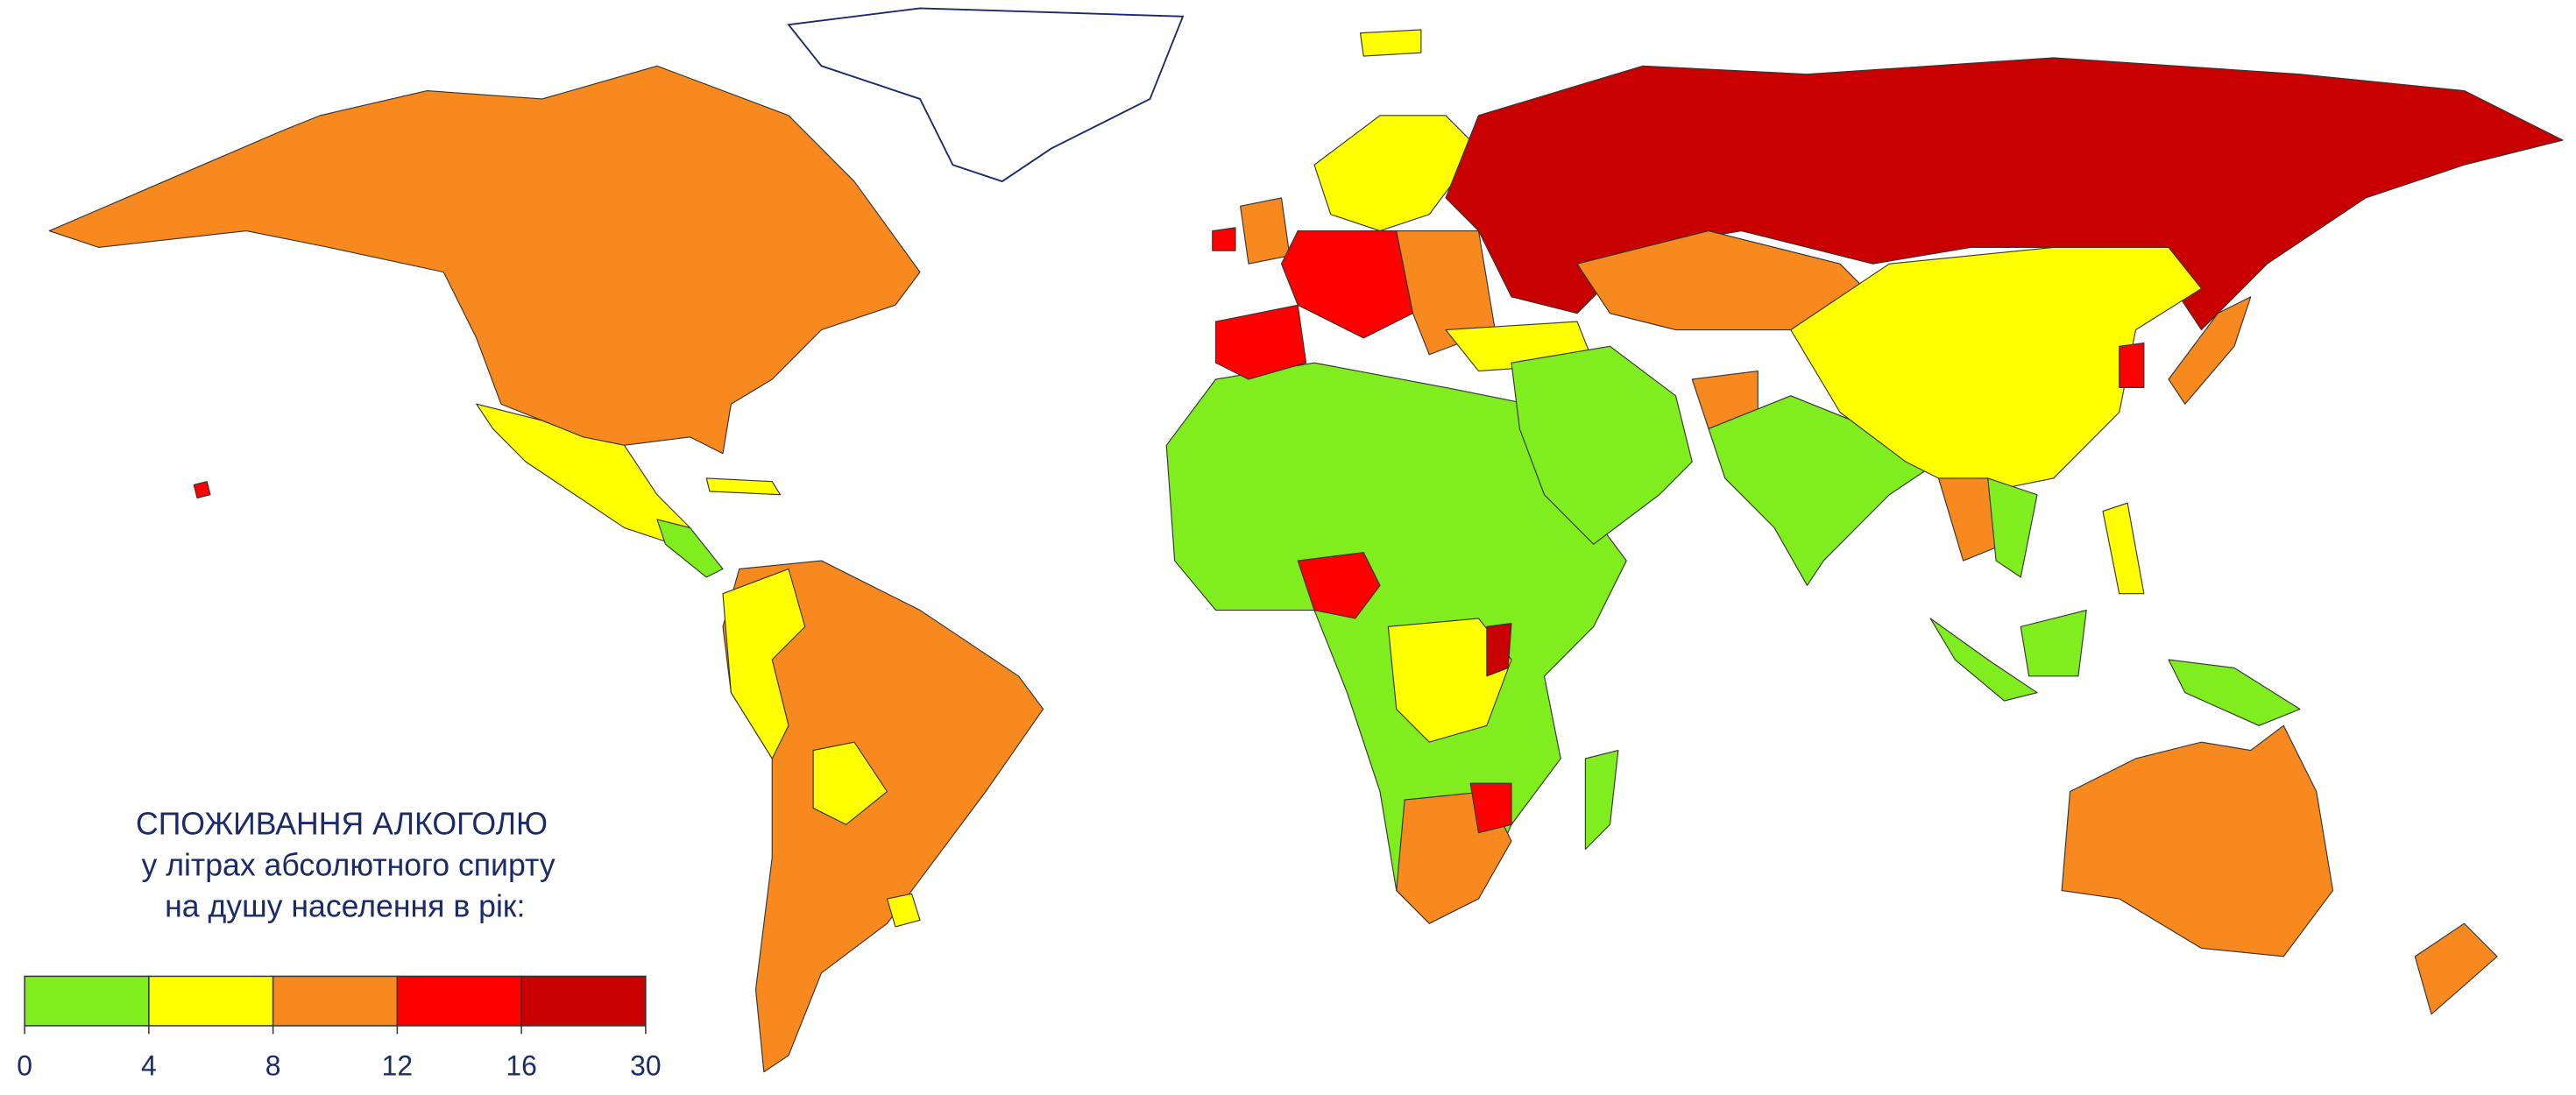  I want to click on congo, so click(1449, 680).